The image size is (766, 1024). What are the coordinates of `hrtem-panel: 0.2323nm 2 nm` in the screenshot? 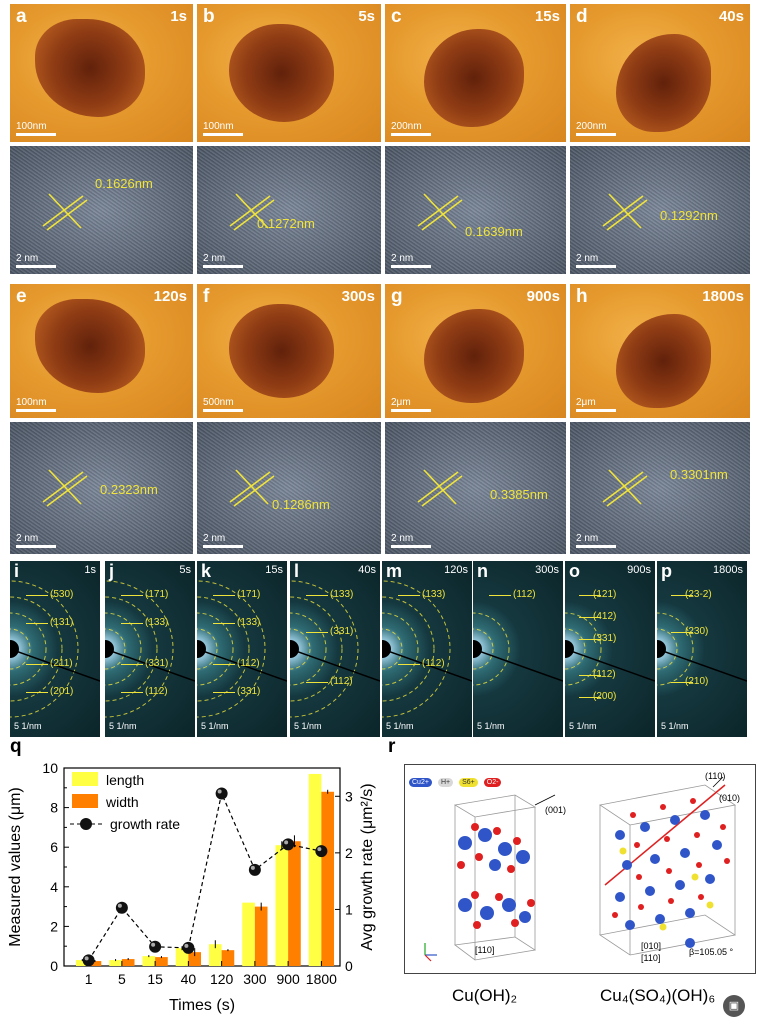 It's located at (101, 488).